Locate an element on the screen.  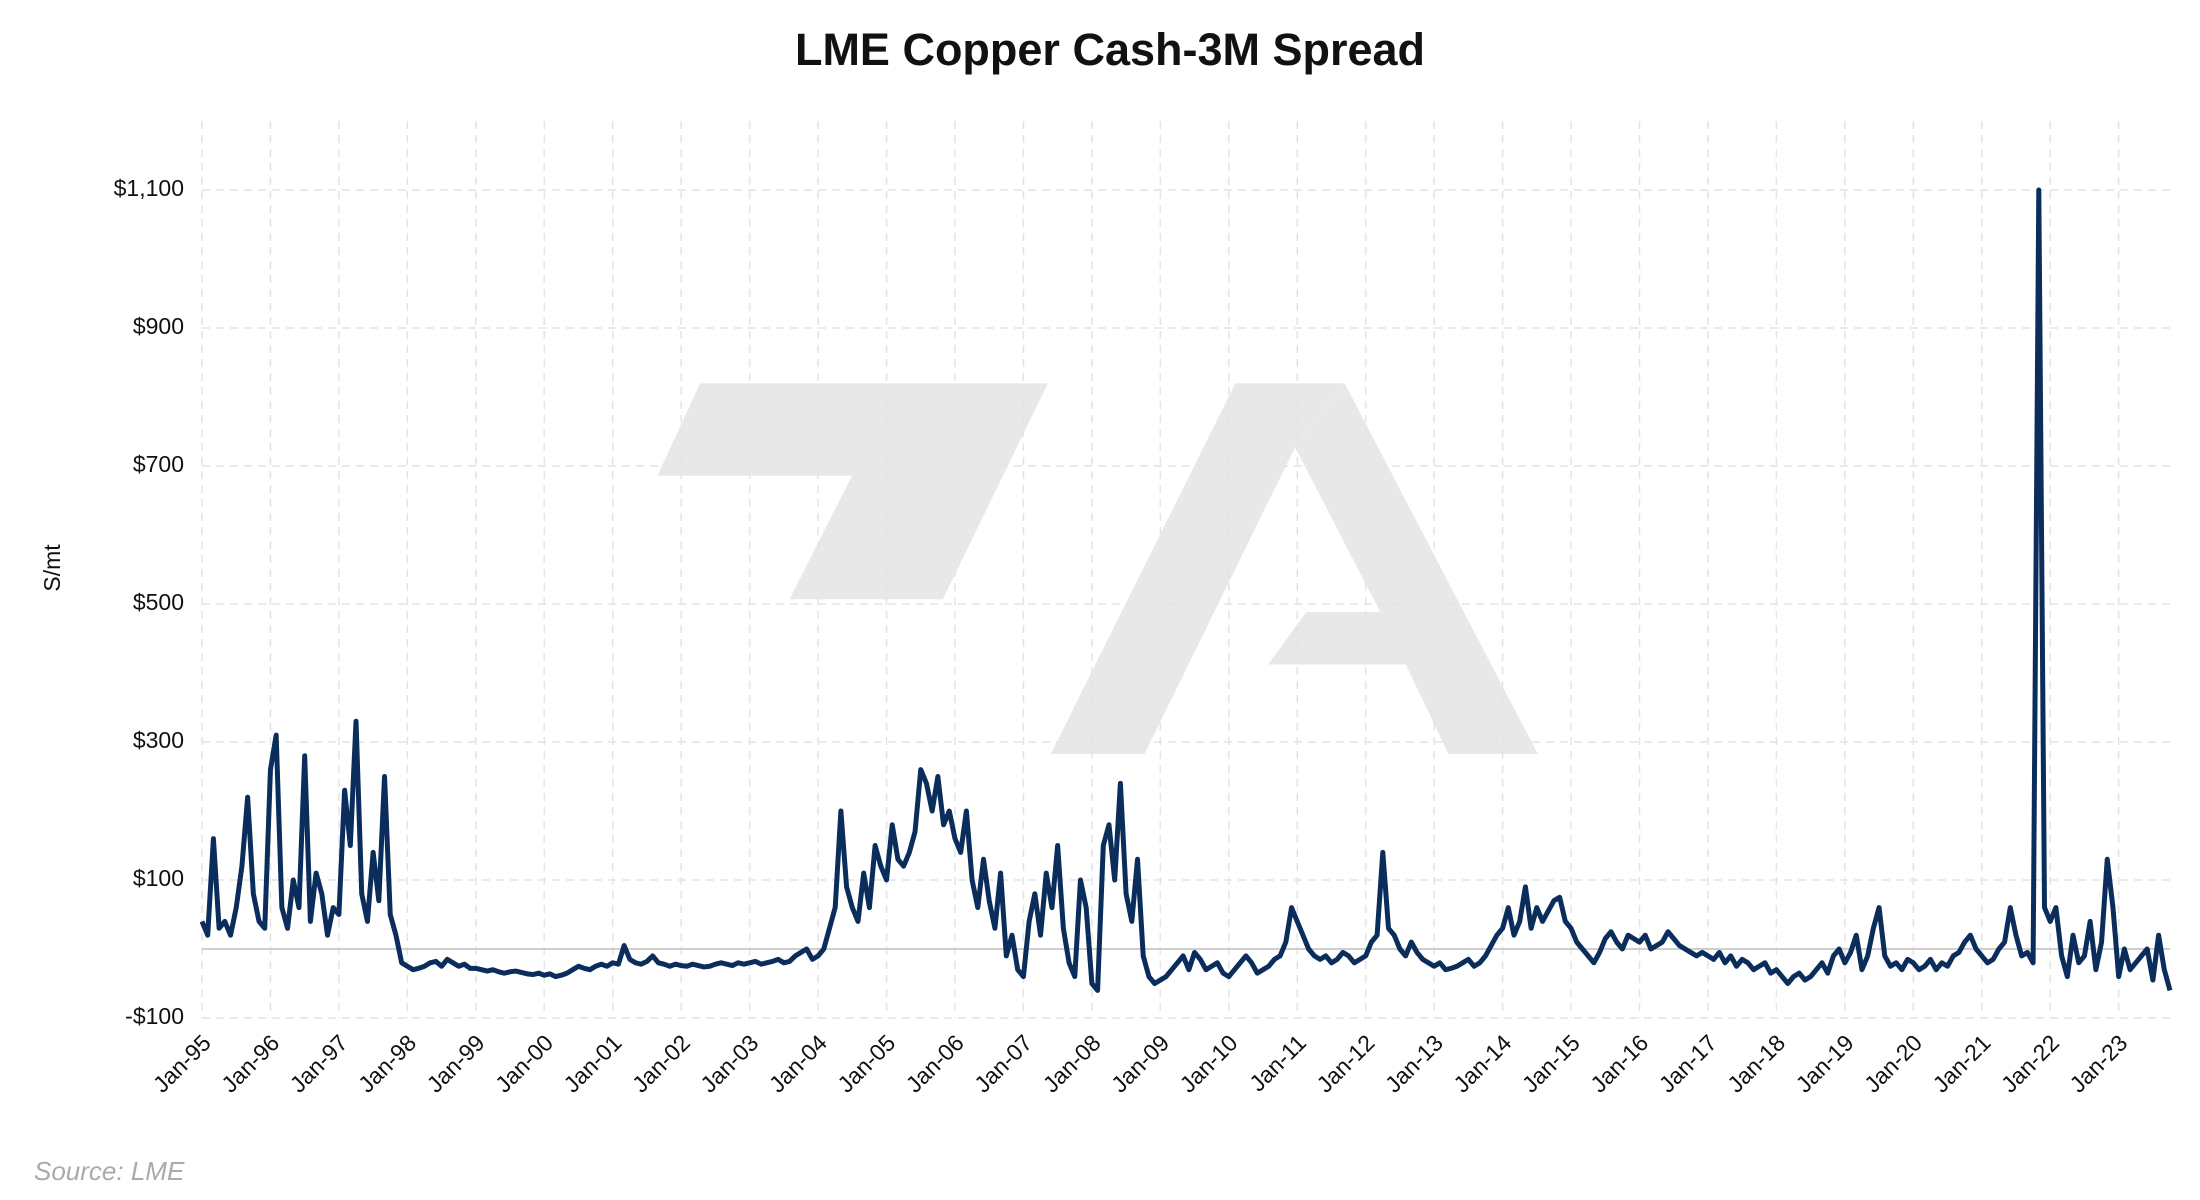
x-tick-label: Jan-97 is located at coordinates (319, 1063).